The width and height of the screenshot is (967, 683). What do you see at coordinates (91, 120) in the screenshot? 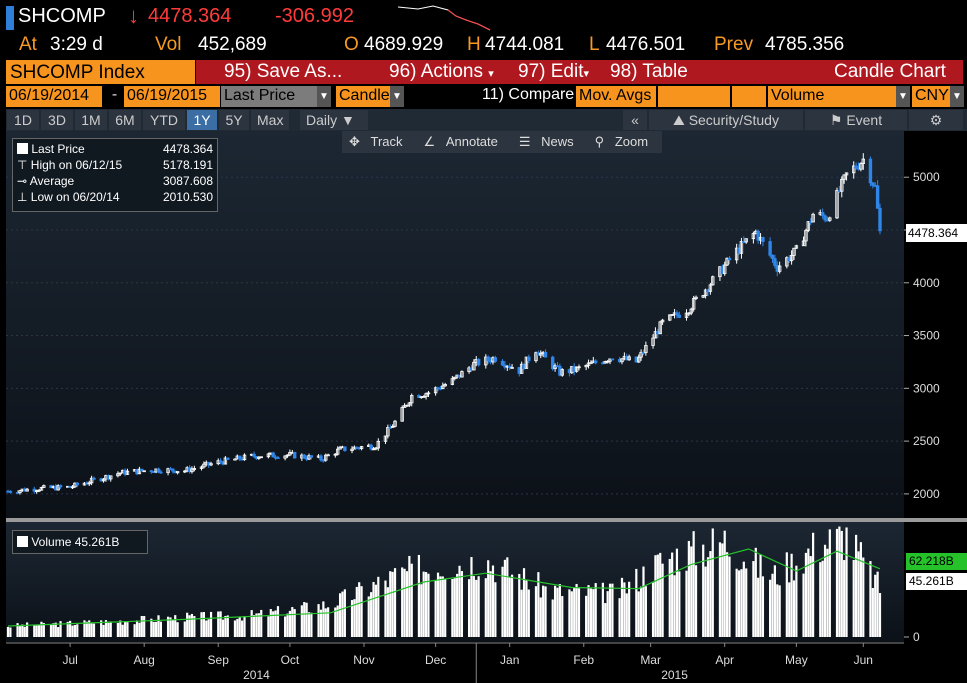
I see `period-tab-1m: 1M` at bounding box center [91, 120].